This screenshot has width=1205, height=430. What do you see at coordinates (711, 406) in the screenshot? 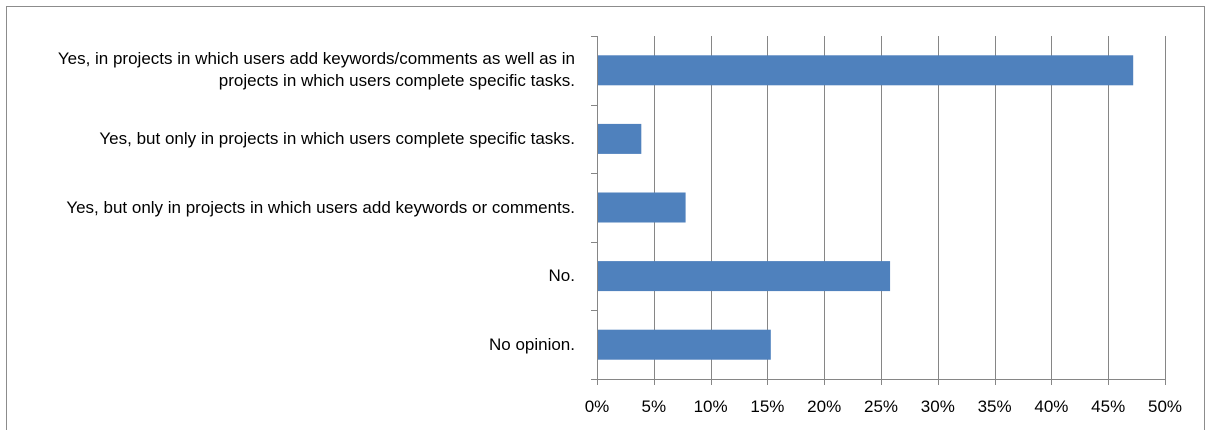
I see `x-tick-label: 10%` at bounding box center [711, 406].